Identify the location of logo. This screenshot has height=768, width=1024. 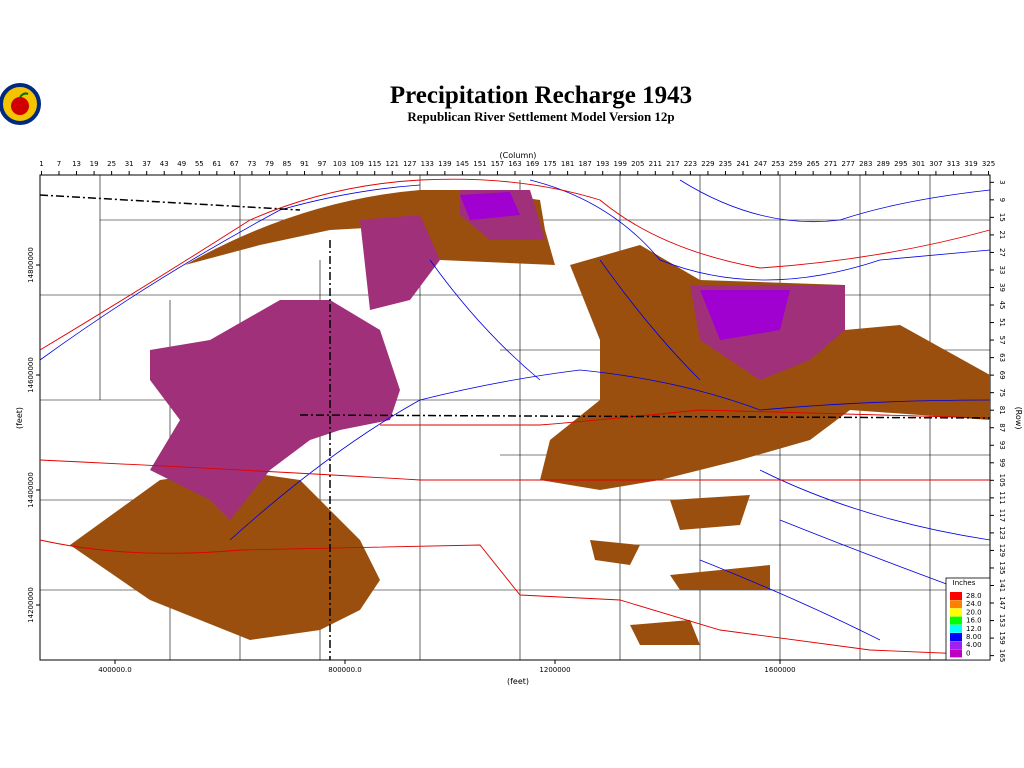
(20, 104).